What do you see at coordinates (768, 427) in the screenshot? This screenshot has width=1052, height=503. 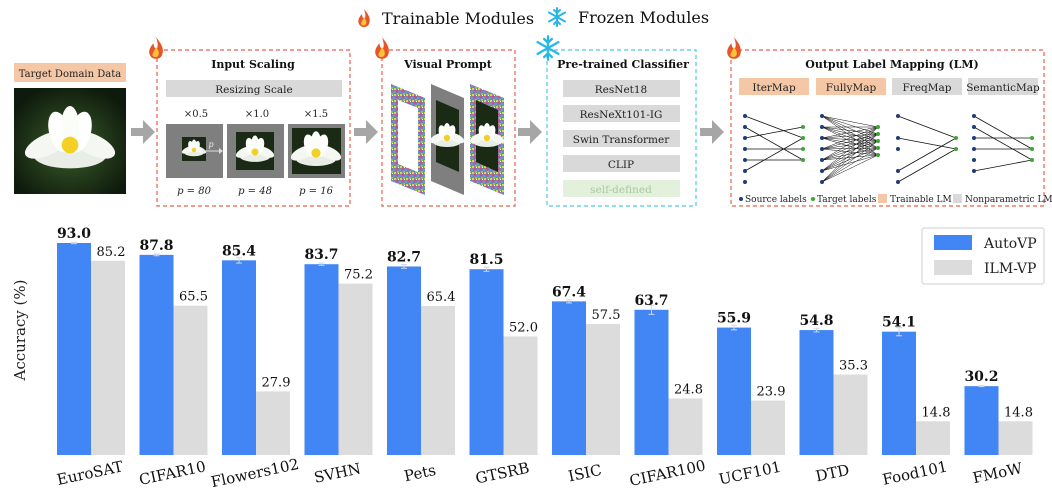 I see `bar-ilmvp-ucf101` at bounding box center [768, 427].